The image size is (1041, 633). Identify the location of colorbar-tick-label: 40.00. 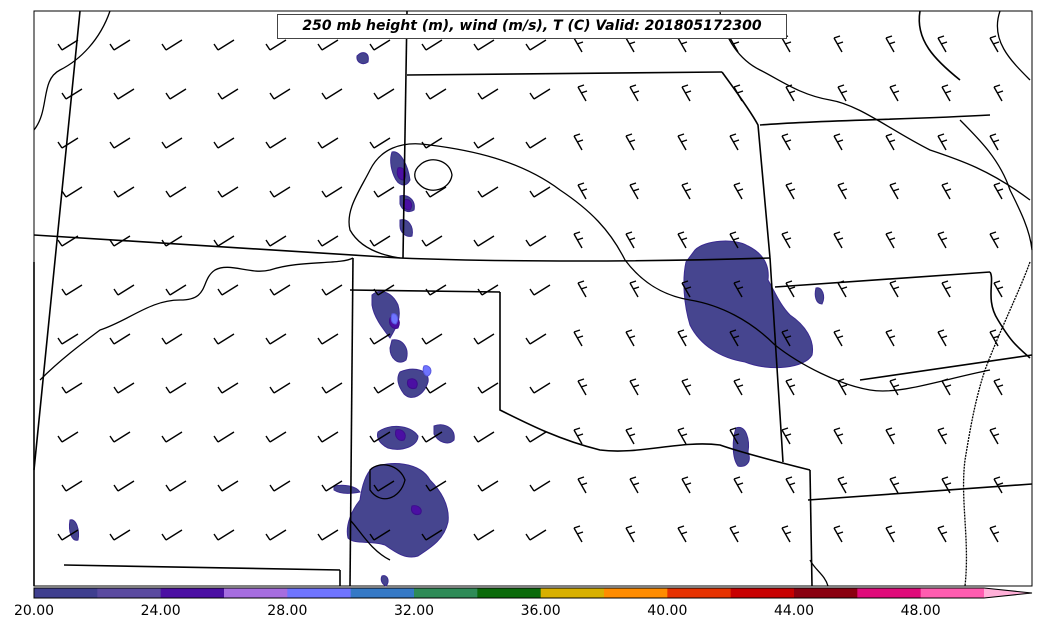
(667, 611).